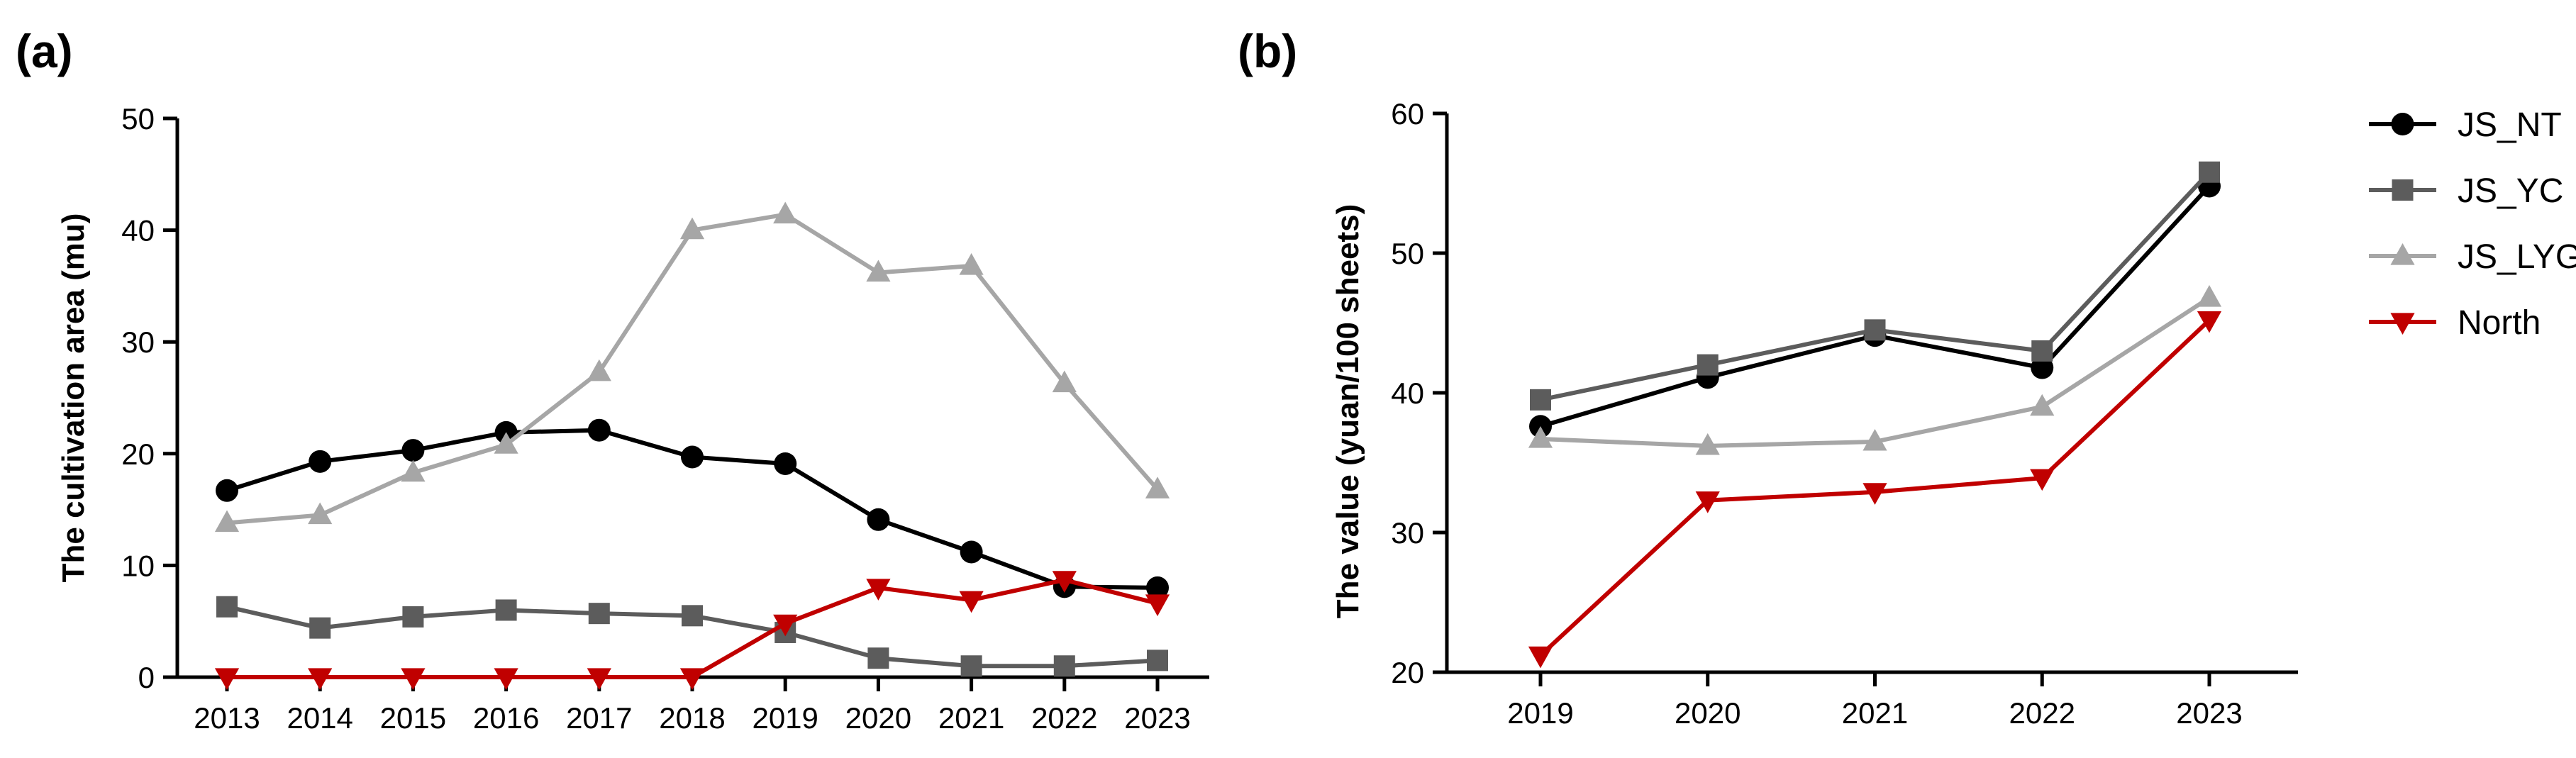 The height and width of the screenshot is (758, 2576). Describe the element at coordinates (1407, 114) in the screenshot. I see `y-tick-label: 60` at that location.